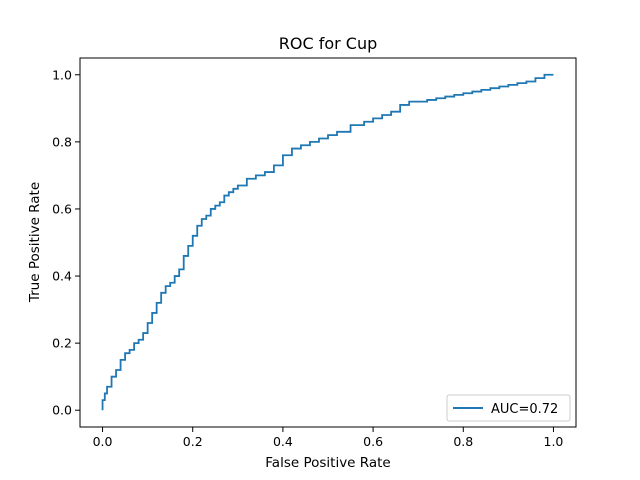 The width and height of the screenshot is (640, 480). Describe the element at coordinates (35, 242) in the screenshot. I see `y-axis-label: True Positive Rate` at that location.